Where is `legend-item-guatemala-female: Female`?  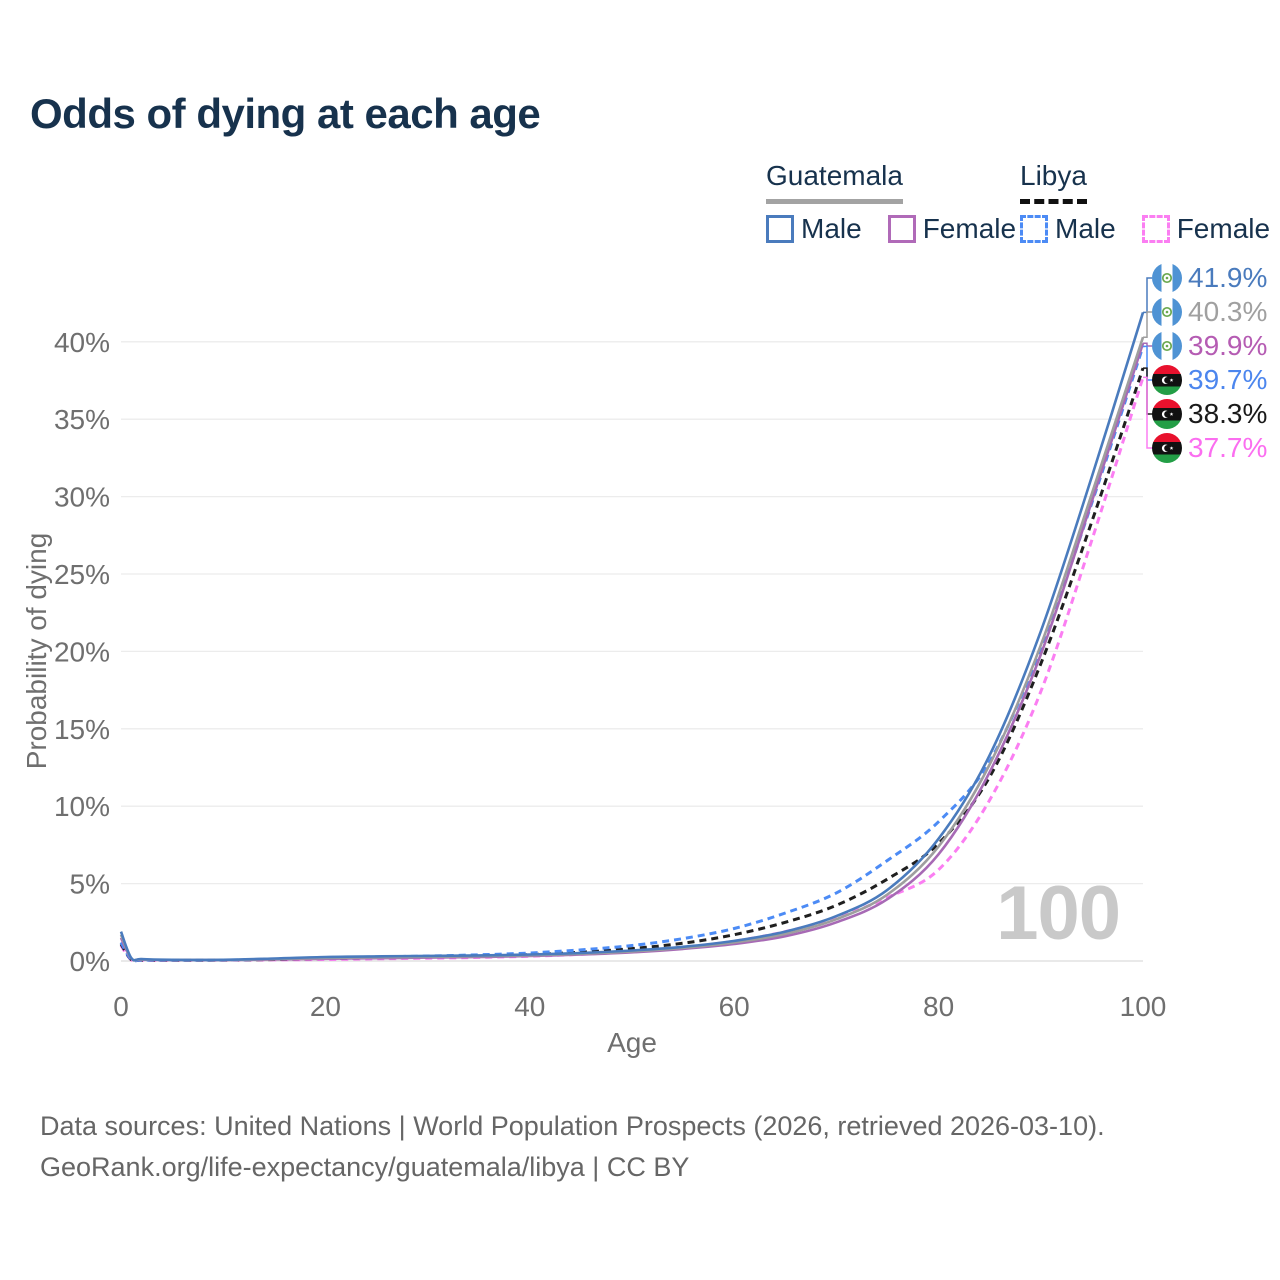 legend-item-guatemala-female: Female is located at coordinates (952, 229).